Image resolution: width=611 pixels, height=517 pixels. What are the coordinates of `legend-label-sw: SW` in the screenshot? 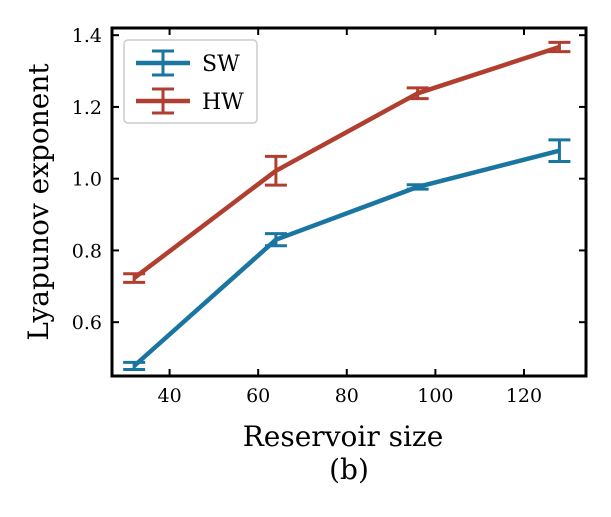 It's located at (221, 64).